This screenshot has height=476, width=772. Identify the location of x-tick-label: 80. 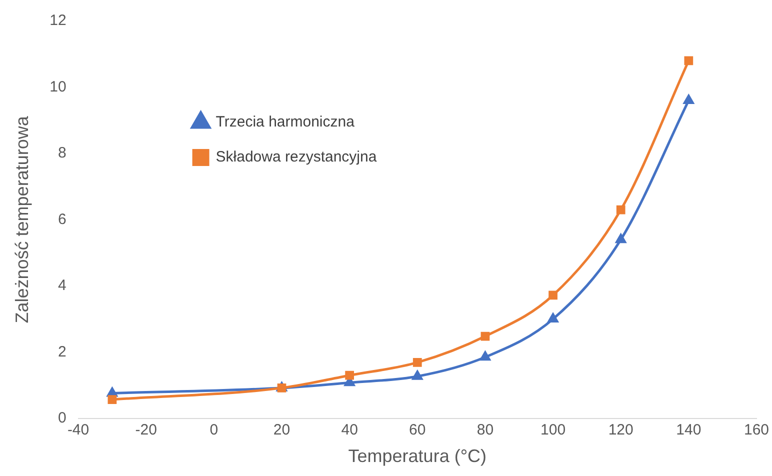
(485, 430).